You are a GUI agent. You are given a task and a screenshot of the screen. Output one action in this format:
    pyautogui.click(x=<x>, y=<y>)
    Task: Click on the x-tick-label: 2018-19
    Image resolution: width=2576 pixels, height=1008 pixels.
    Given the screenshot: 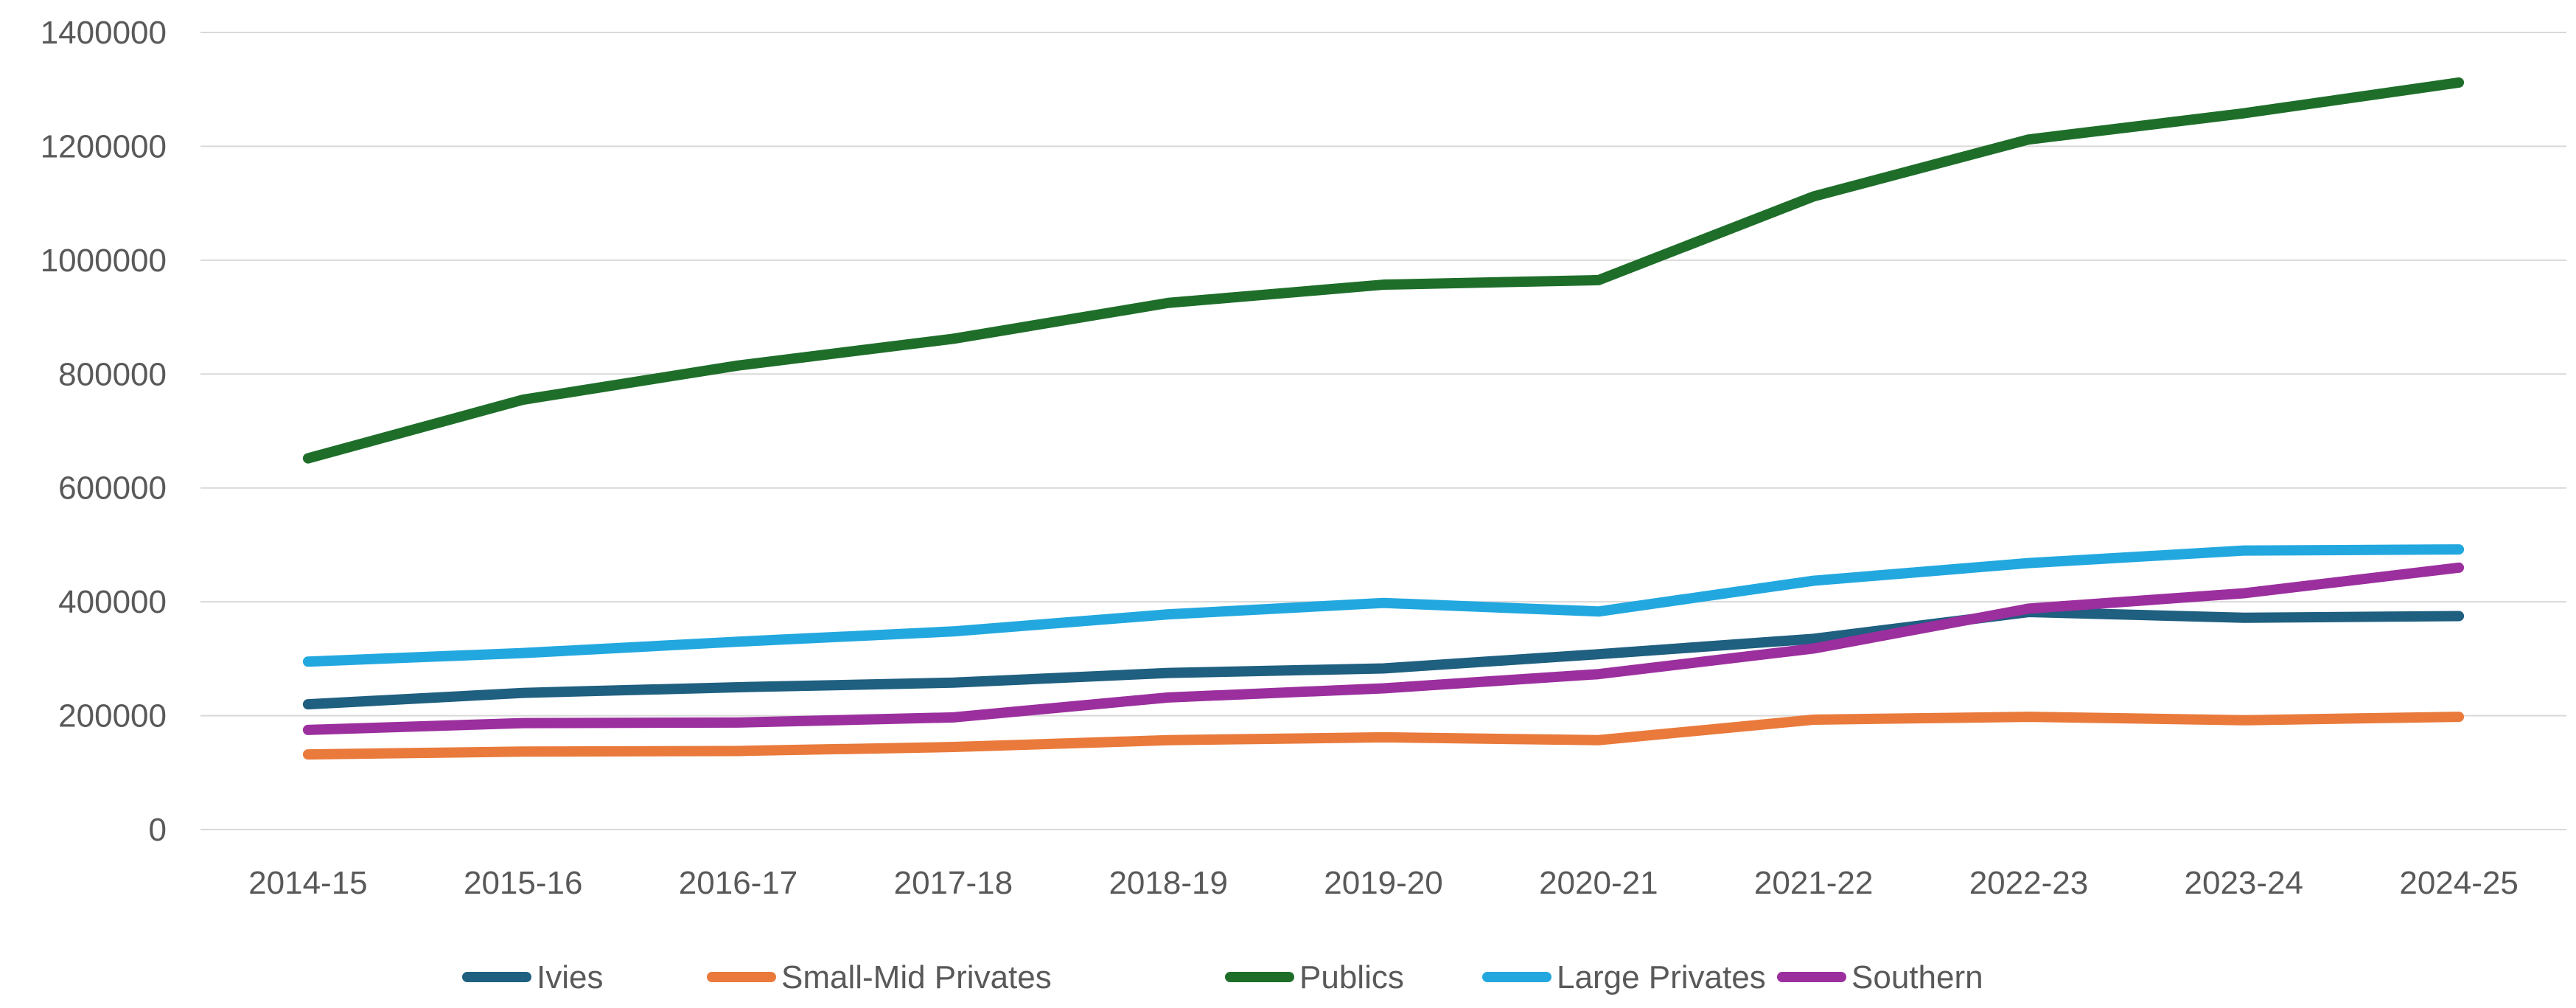 What is the action you would take?
    pyautogui.click(x=1168, y=883)
    